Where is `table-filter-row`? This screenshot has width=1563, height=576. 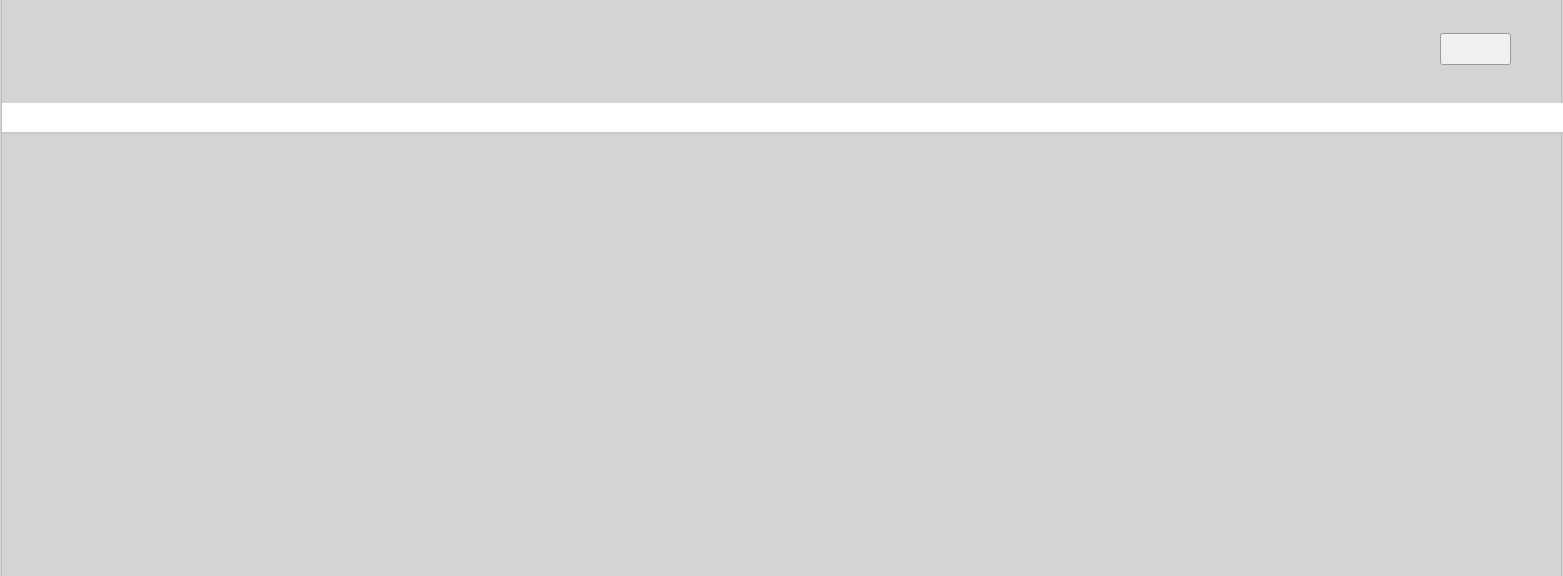
table-filter-row is located at coordinates (782, 118).